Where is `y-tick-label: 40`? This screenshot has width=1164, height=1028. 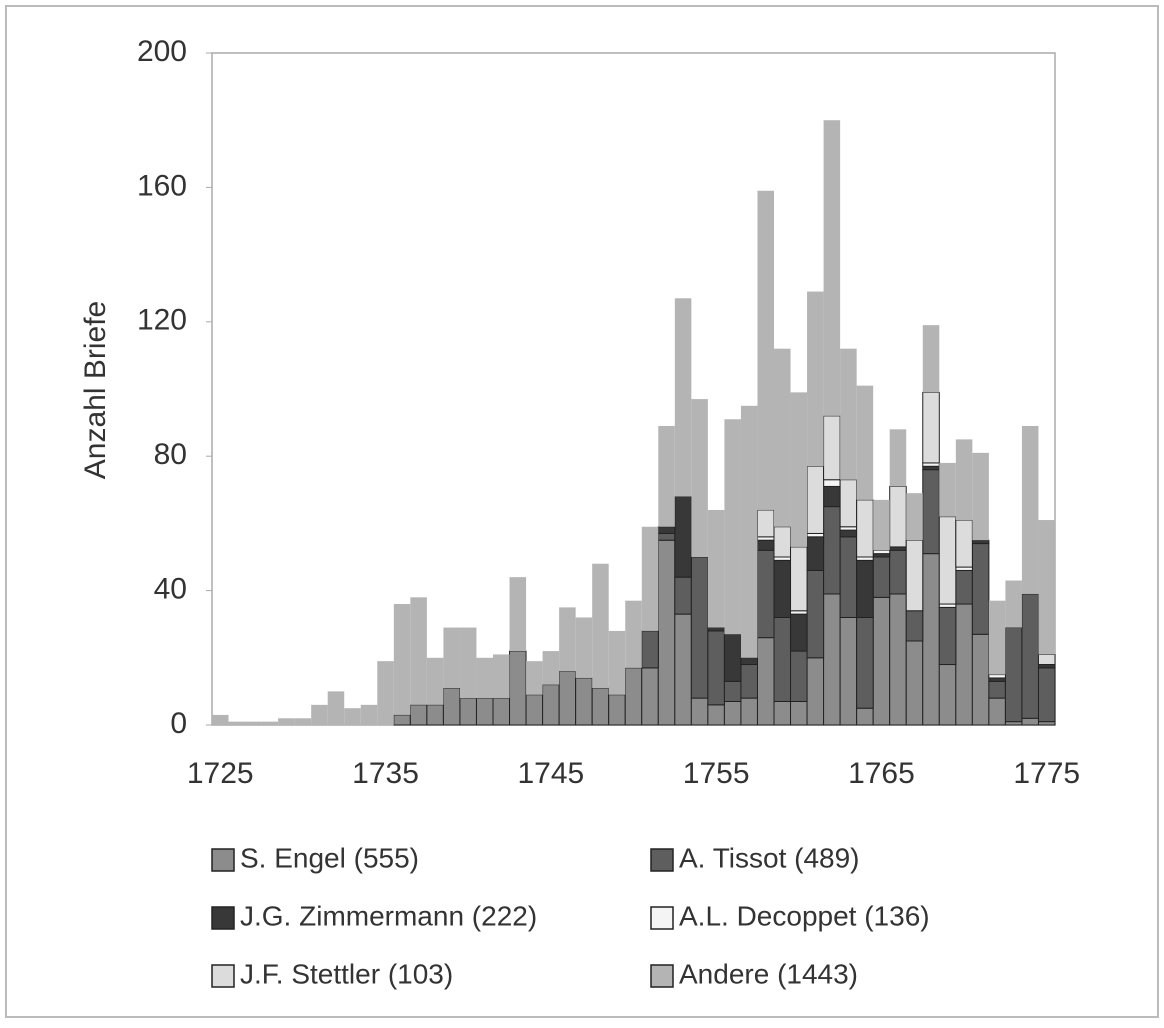
y-tick-label: 40 is located at coordinates (170, 589).